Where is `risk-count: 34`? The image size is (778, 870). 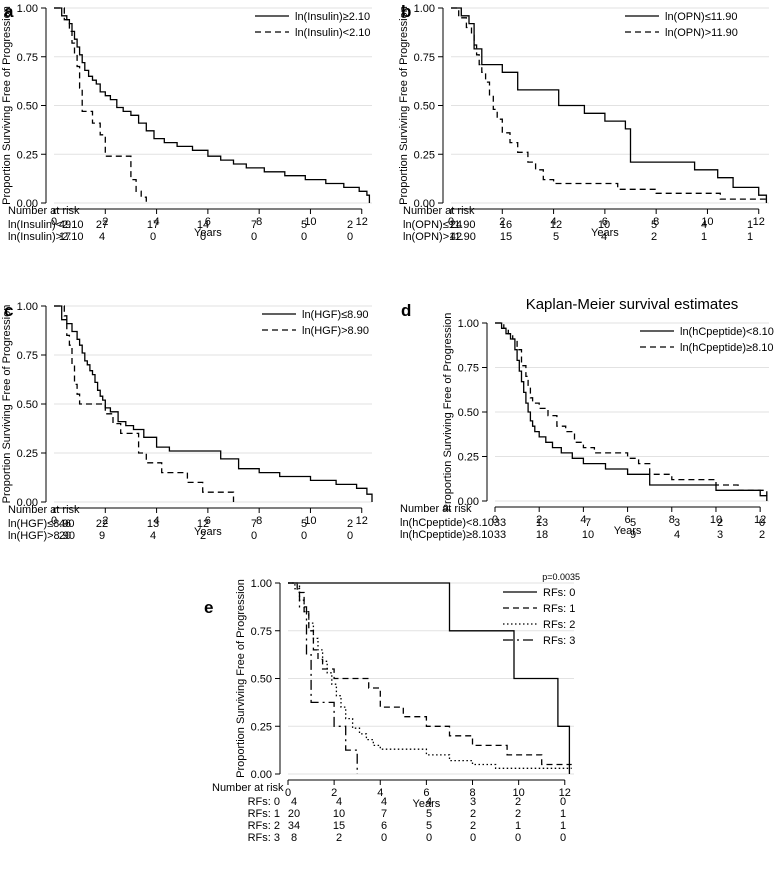 risk-count: 34 is located at coordinates (294, 826).